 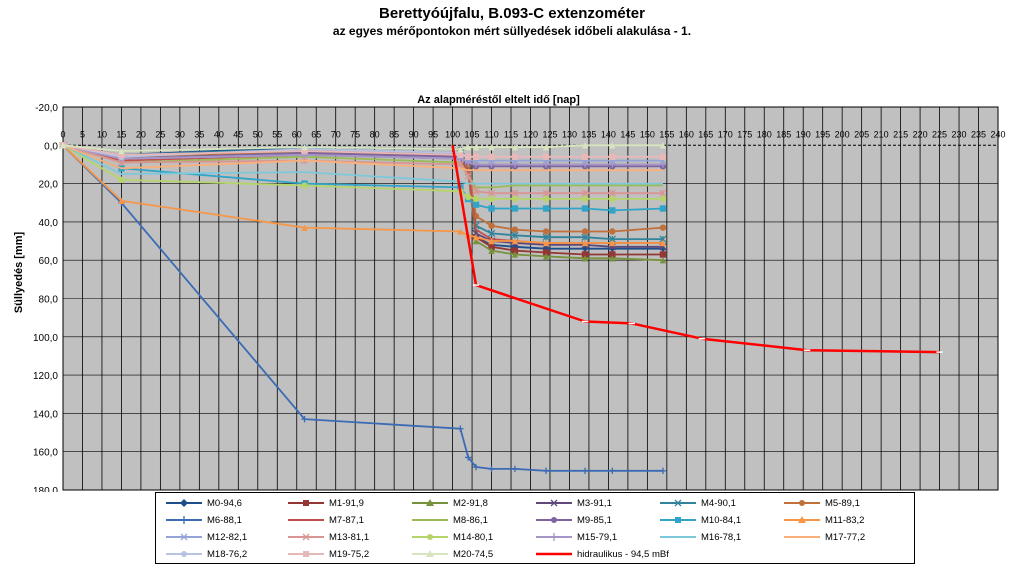 What do you see at coordinates (549, 134) in the screenshot?
I see `x-tick-label: 125` at bounding box center [549, 134].